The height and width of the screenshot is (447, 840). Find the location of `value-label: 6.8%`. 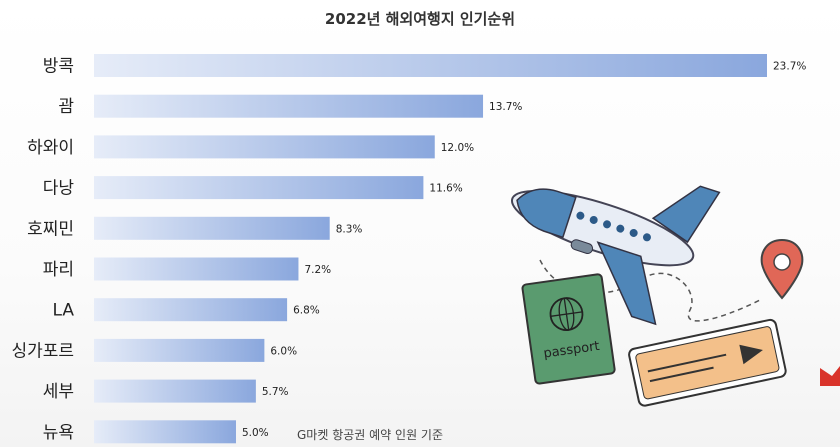

value-label: 6.8% is located at coordinates (306, 311).